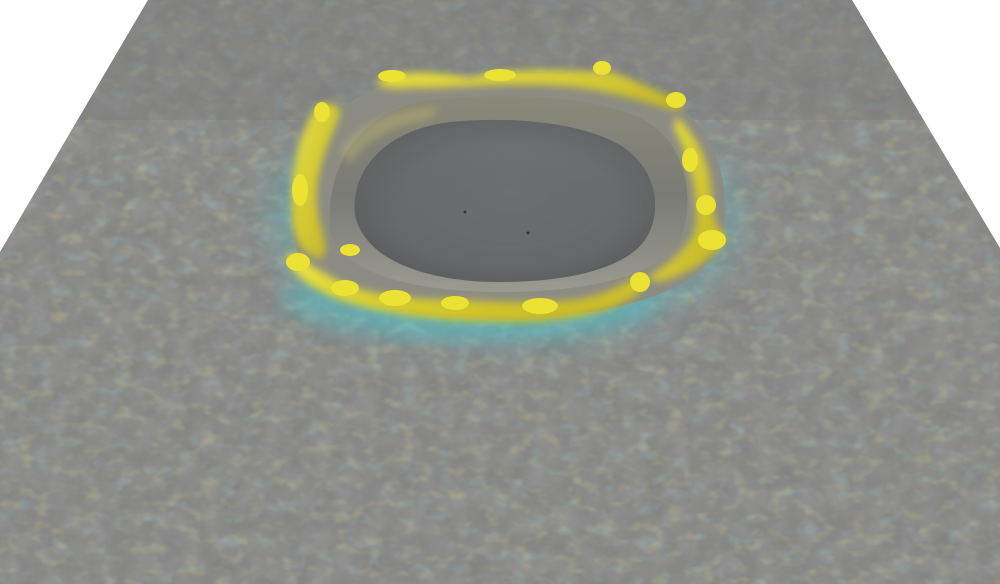 This screenshot has width=1000, height=584. What do you see at coordinates (390, 135) in the screenshot?
I see `inner-wall-highlight` at bounding box center [390, 135].